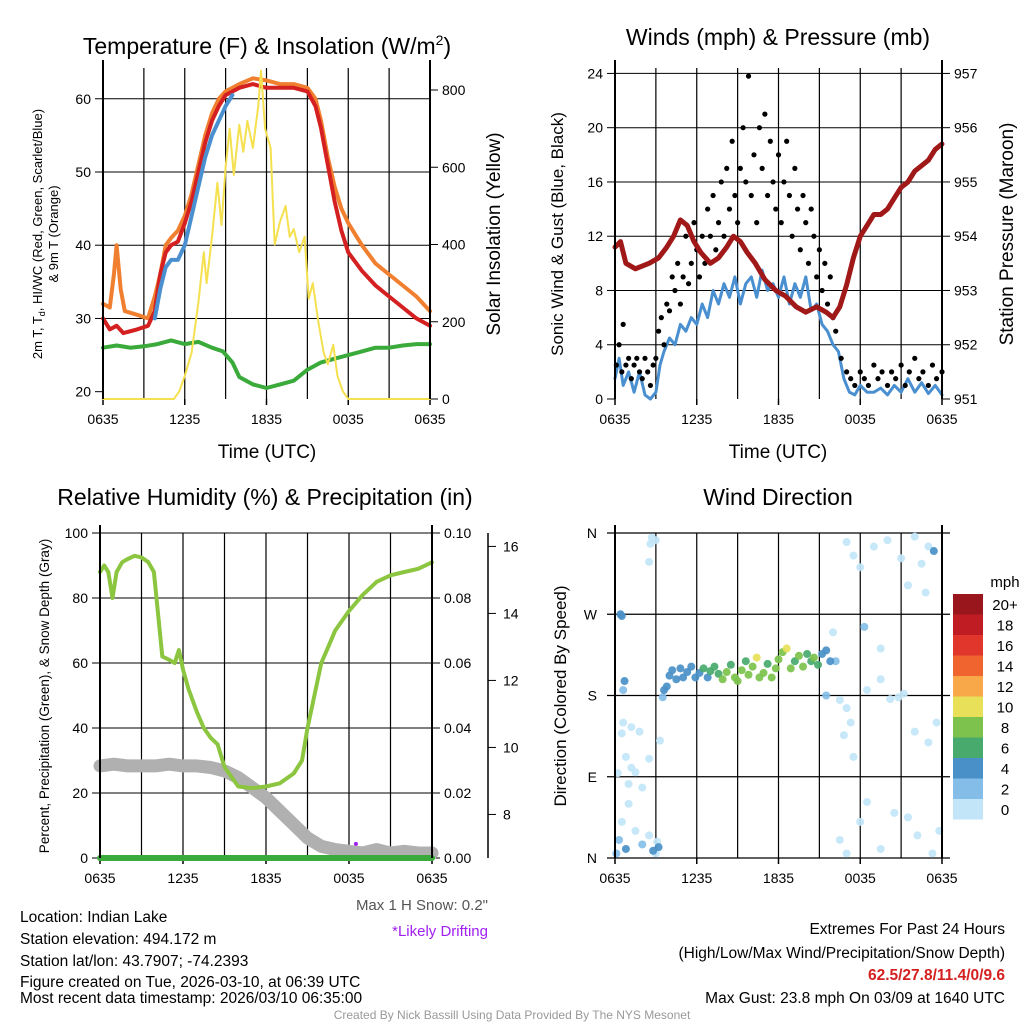  What do you see at coordinates (267, 45) in the screenshot?
I see `temp-panel-title: Temperature (F) & Insolation (W/m2)` at bounding box center [267, 45].